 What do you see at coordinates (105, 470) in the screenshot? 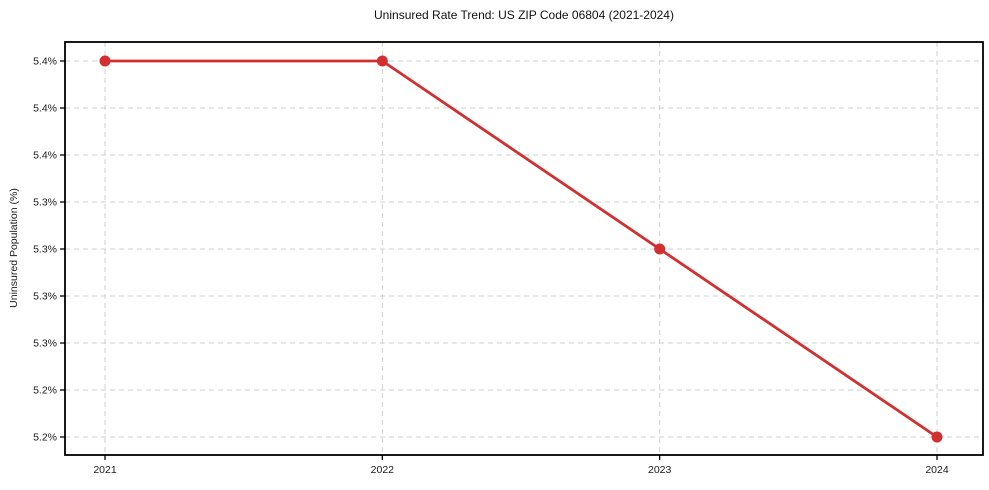
I see `x-tick-label: 2021` at bounding box center [105, 470].